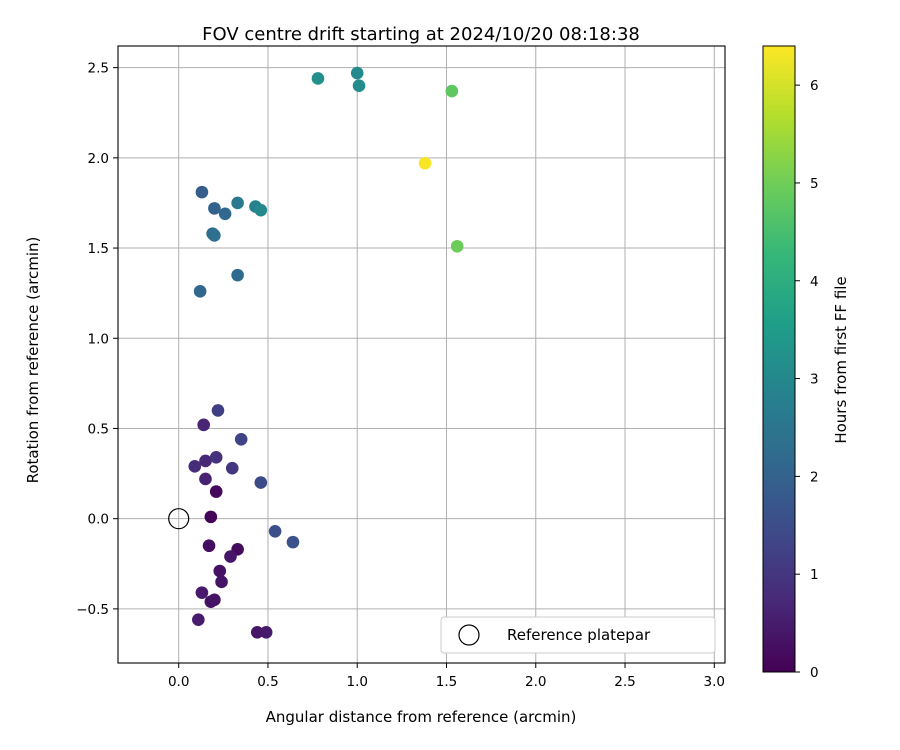  I want to click on colorbar-tick-label: 2, so click(814, 477).